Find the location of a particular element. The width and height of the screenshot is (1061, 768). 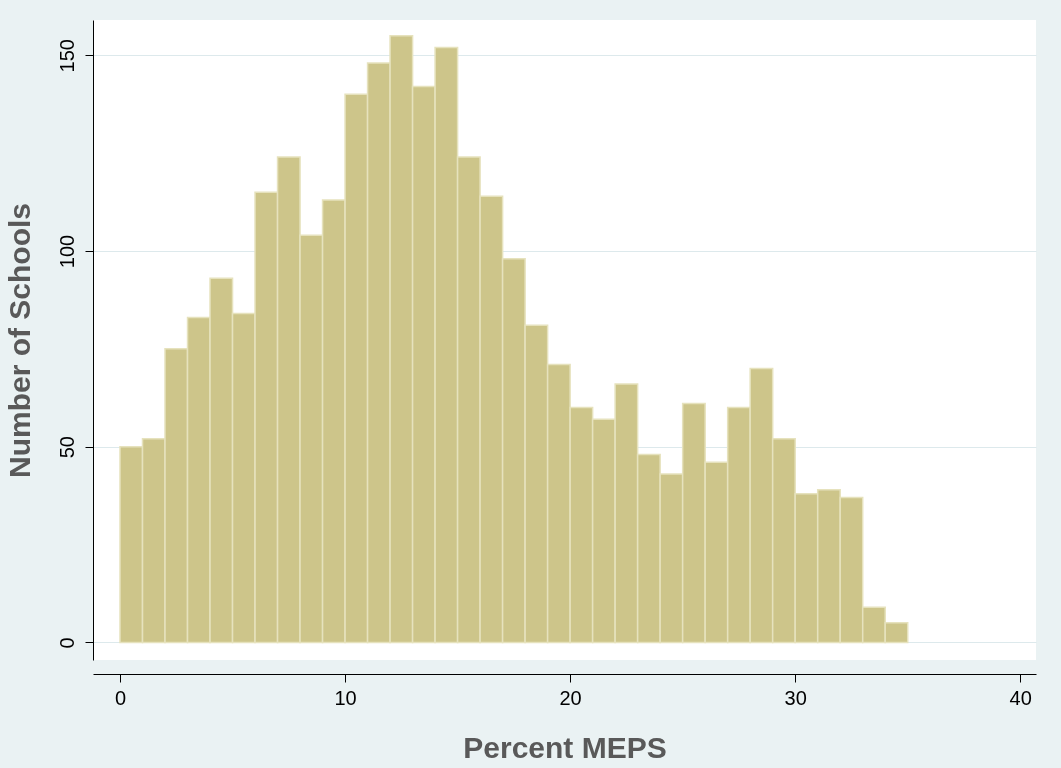

y-axis-title: Number of Schools is located at coordinates (19, 340).